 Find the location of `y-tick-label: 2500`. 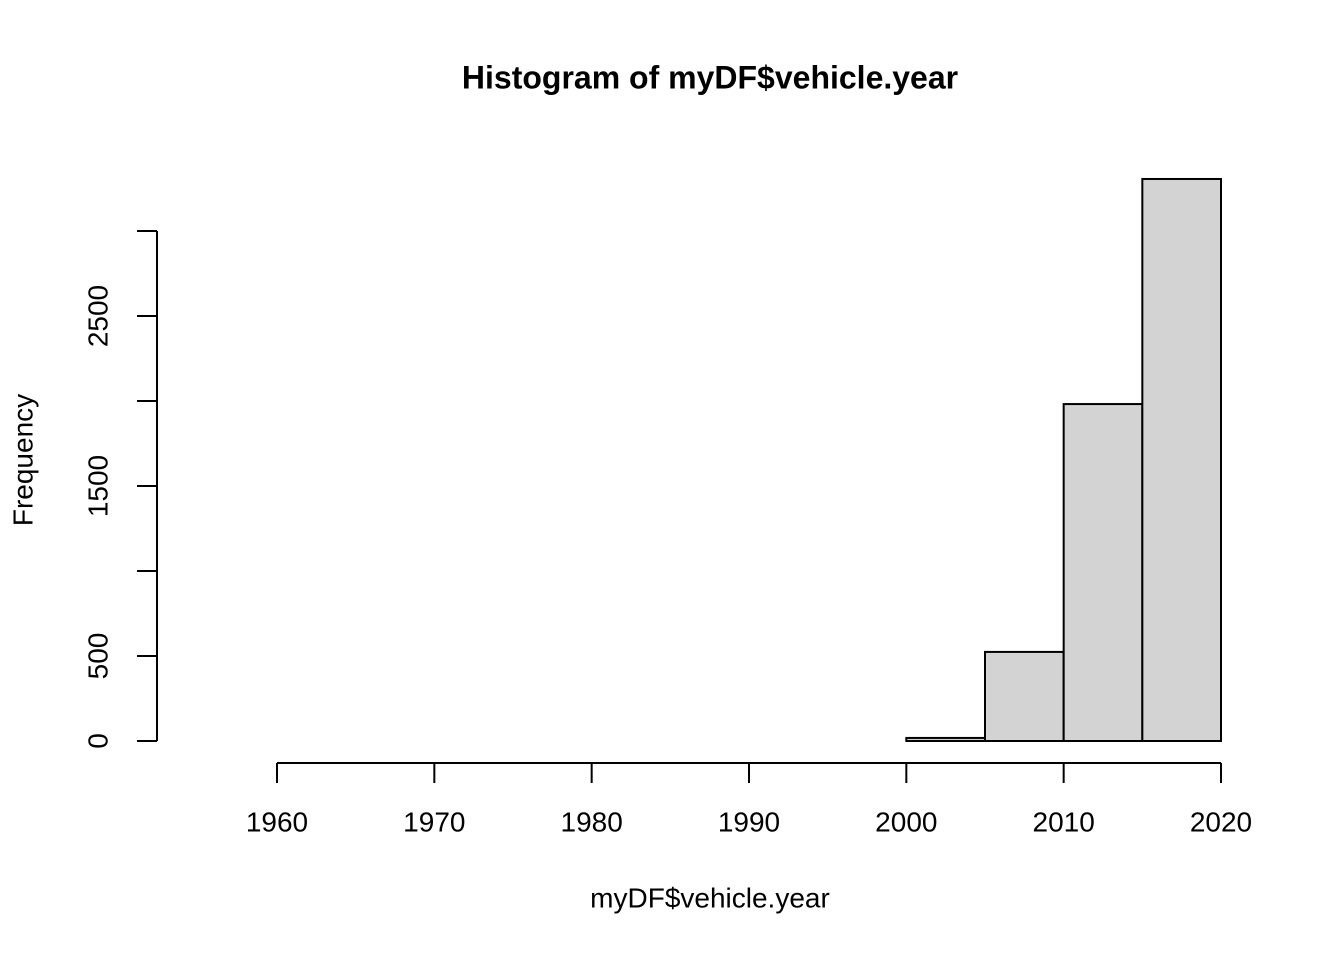

y-tick-label: 2500 is located at coordinates (97, 316).